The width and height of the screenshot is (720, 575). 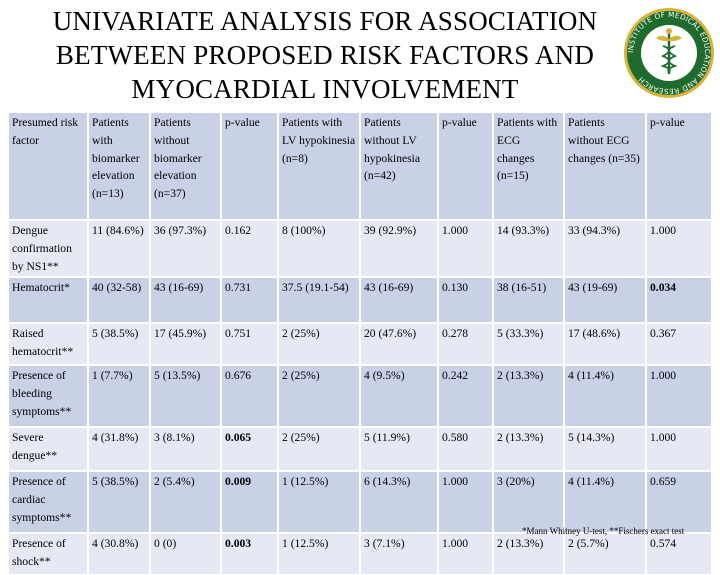 I want to click on table-cell: 2 (5.4%), so click(x=185, y=502).